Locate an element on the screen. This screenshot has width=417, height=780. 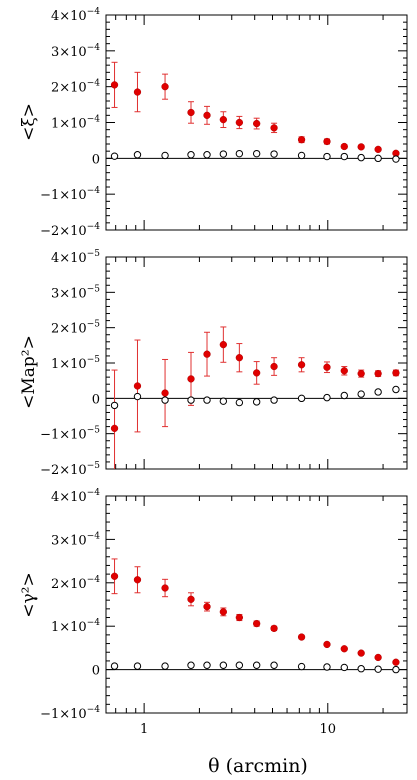
map2-ytick-label: −1×10⁻⁵ is located at coordinates (70, 434).